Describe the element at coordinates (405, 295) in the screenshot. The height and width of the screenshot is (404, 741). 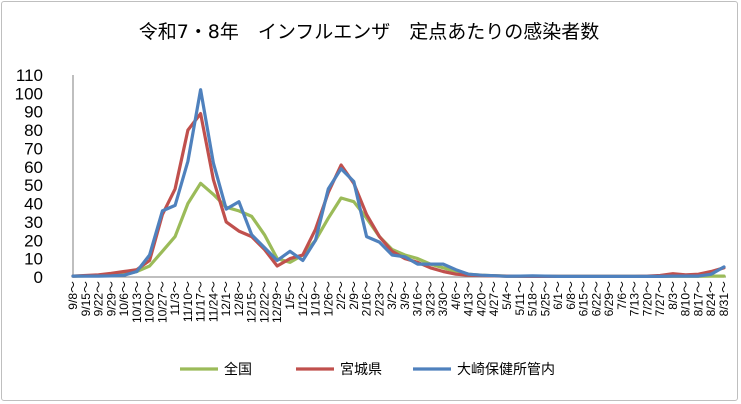
I see `x-tick-label: 3/9～` at that location.